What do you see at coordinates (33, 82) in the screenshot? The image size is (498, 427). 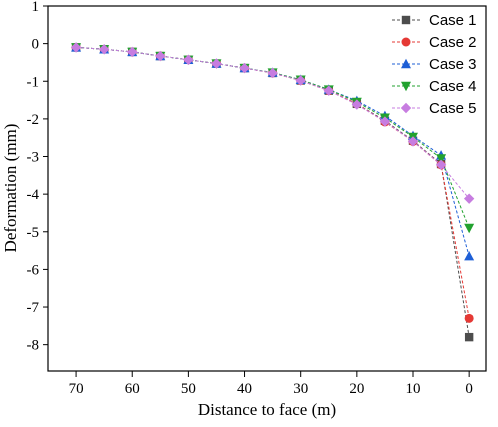 I see `y-tick-label: -1` at bounding box center [33, 82].